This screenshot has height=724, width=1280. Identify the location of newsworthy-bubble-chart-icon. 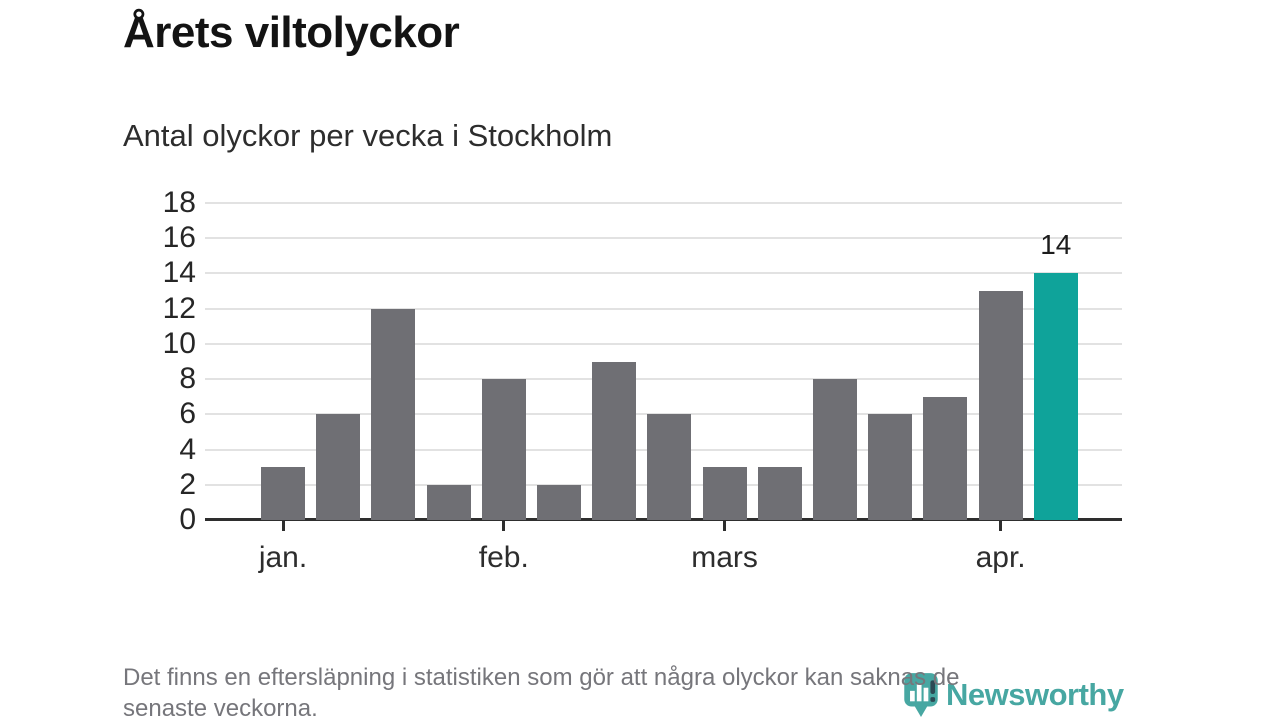
(921, 696).